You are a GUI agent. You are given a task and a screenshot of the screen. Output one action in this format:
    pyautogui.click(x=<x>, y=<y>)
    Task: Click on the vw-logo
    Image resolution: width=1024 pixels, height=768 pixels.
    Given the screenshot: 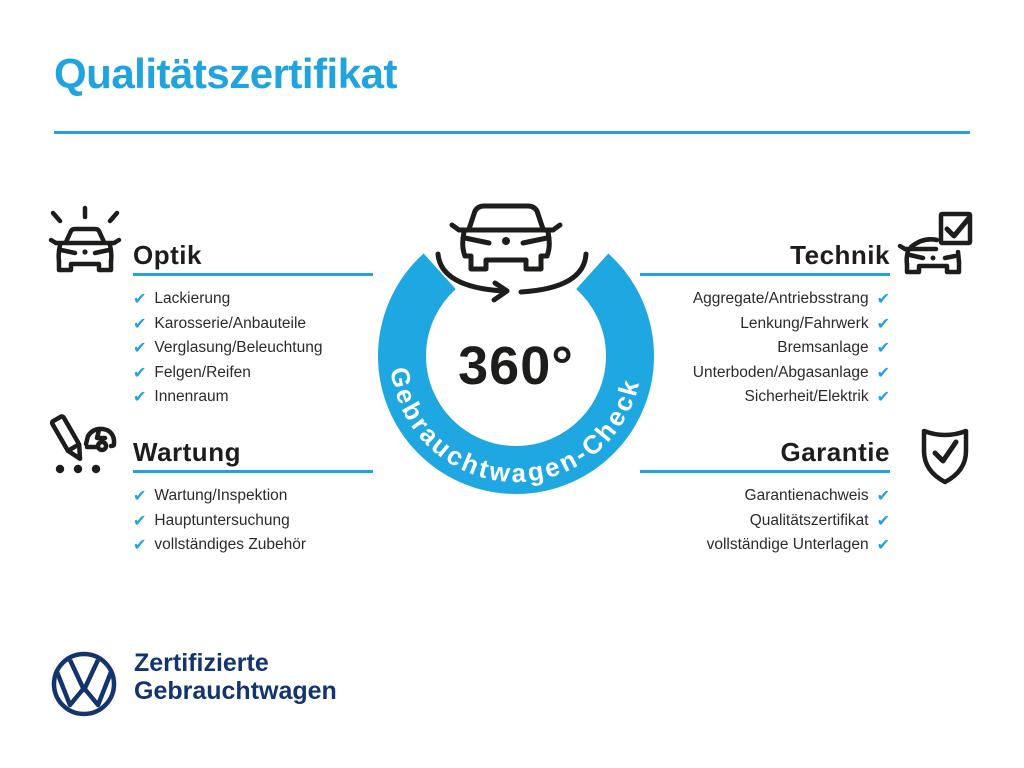 What is the action you would take?
    pyautogui.click(x=84, y=684)
    